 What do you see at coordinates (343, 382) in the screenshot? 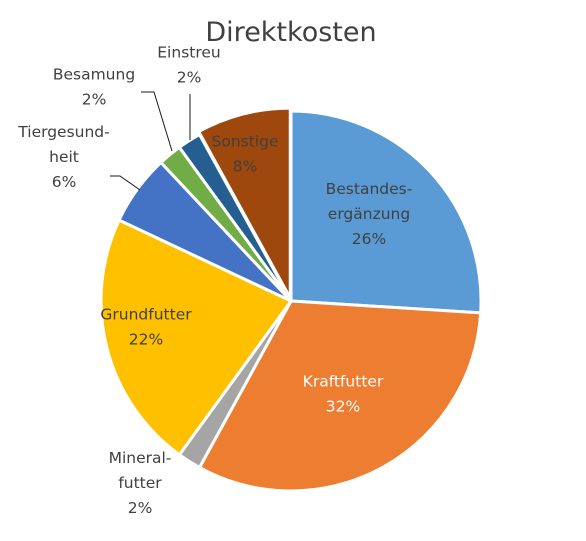
I see `slice-name-label: Kraftfutter` at bounding box center [343, 382].